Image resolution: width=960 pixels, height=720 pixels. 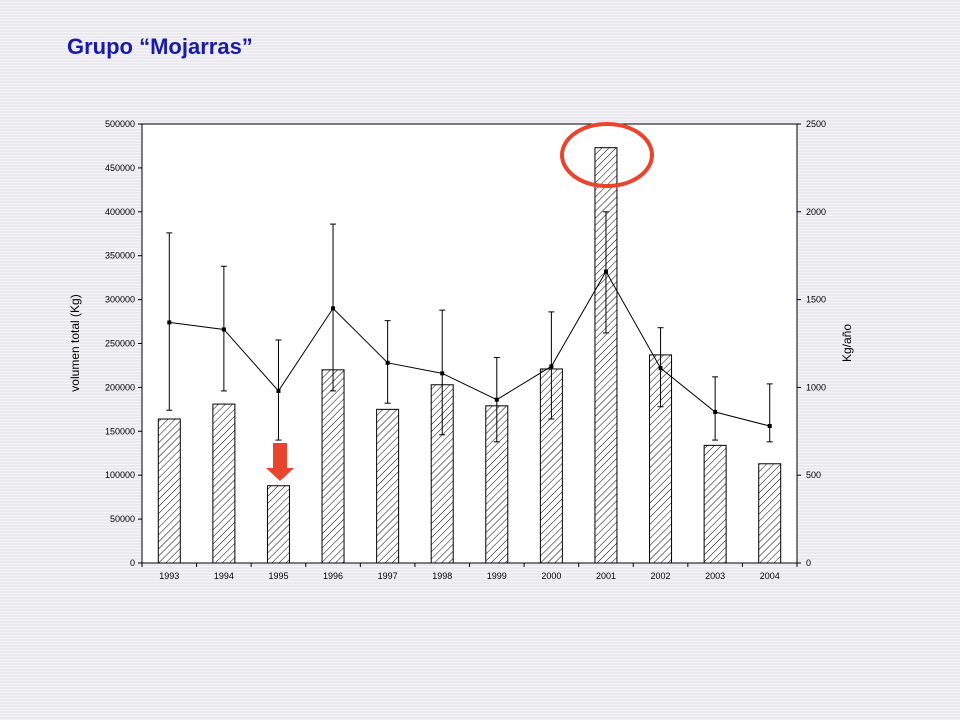 I want to click on y-tick-label: 450000, so click(x=120, y=168).